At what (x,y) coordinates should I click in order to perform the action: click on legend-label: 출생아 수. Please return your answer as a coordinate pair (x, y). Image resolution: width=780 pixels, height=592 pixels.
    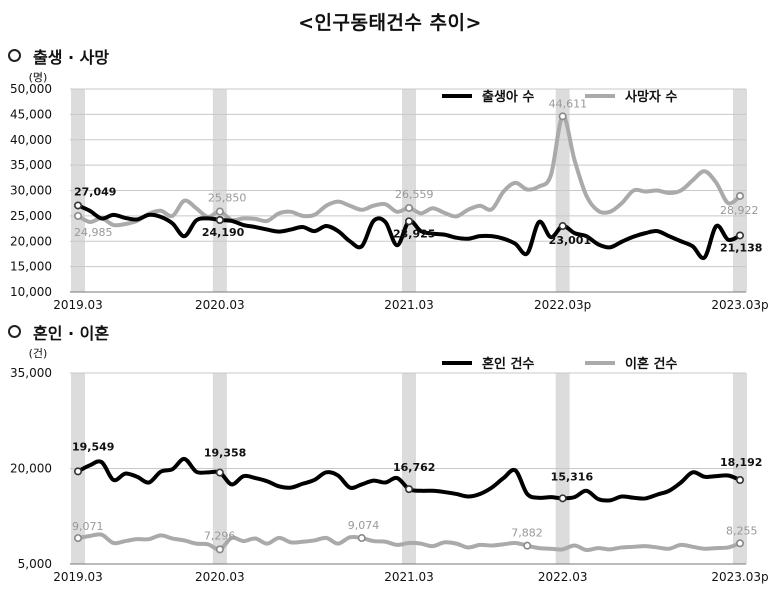
    Looking at the image, I should click on (508, 97).